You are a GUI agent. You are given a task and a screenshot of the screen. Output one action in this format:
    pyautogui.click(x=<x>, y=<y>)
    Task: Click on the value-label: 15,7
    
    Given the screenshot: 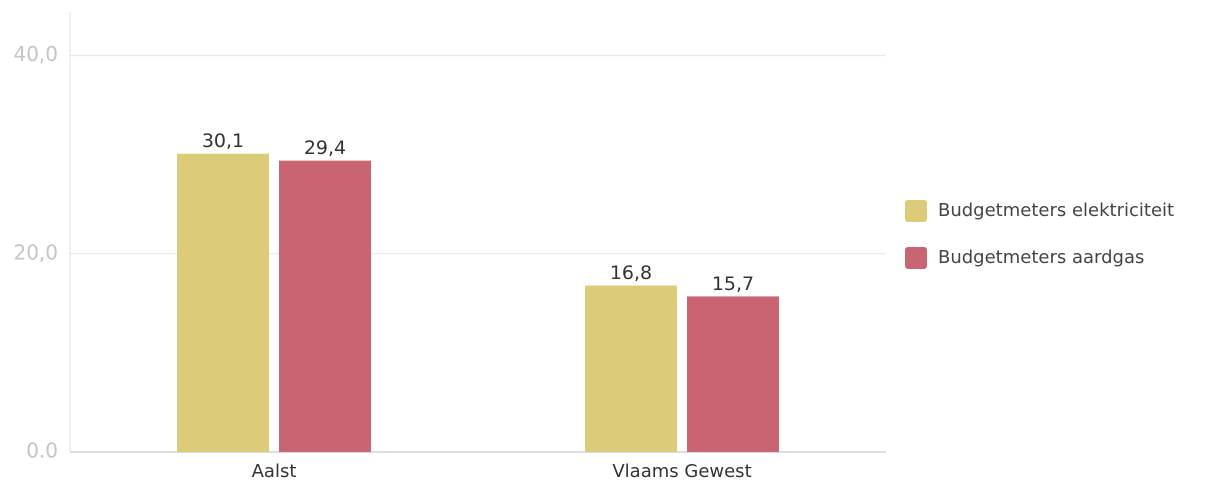 What is the action you would take?
    pyautogui.click(x=733, y=284)
    